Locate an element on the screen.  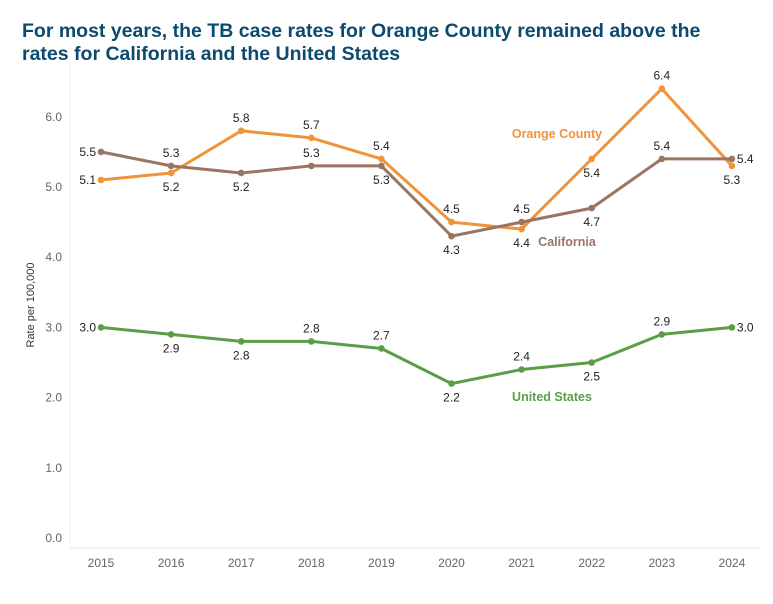
x-tick-label: 2023 is located at coordinates (661, 563).